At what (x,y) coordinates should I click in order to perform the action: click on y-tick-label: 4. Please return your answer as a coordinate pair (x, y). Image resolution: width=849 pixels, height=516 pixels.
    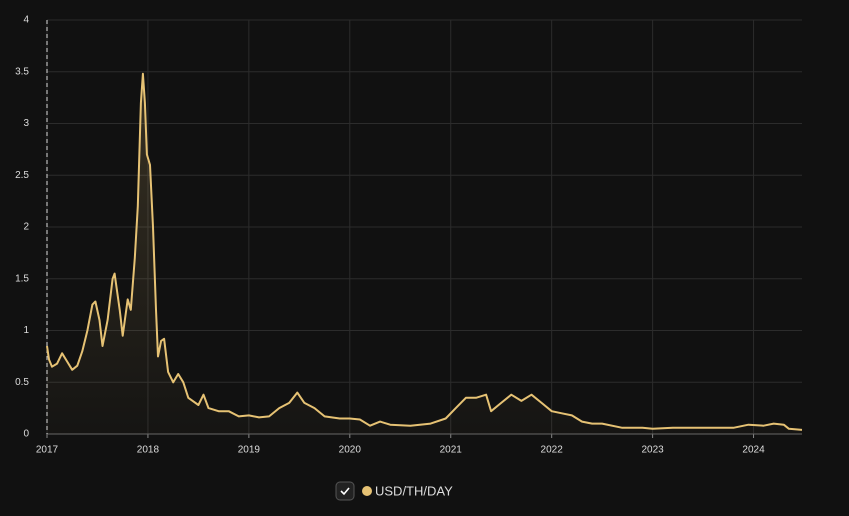
    Looking at the image, I should click on (26, 20).